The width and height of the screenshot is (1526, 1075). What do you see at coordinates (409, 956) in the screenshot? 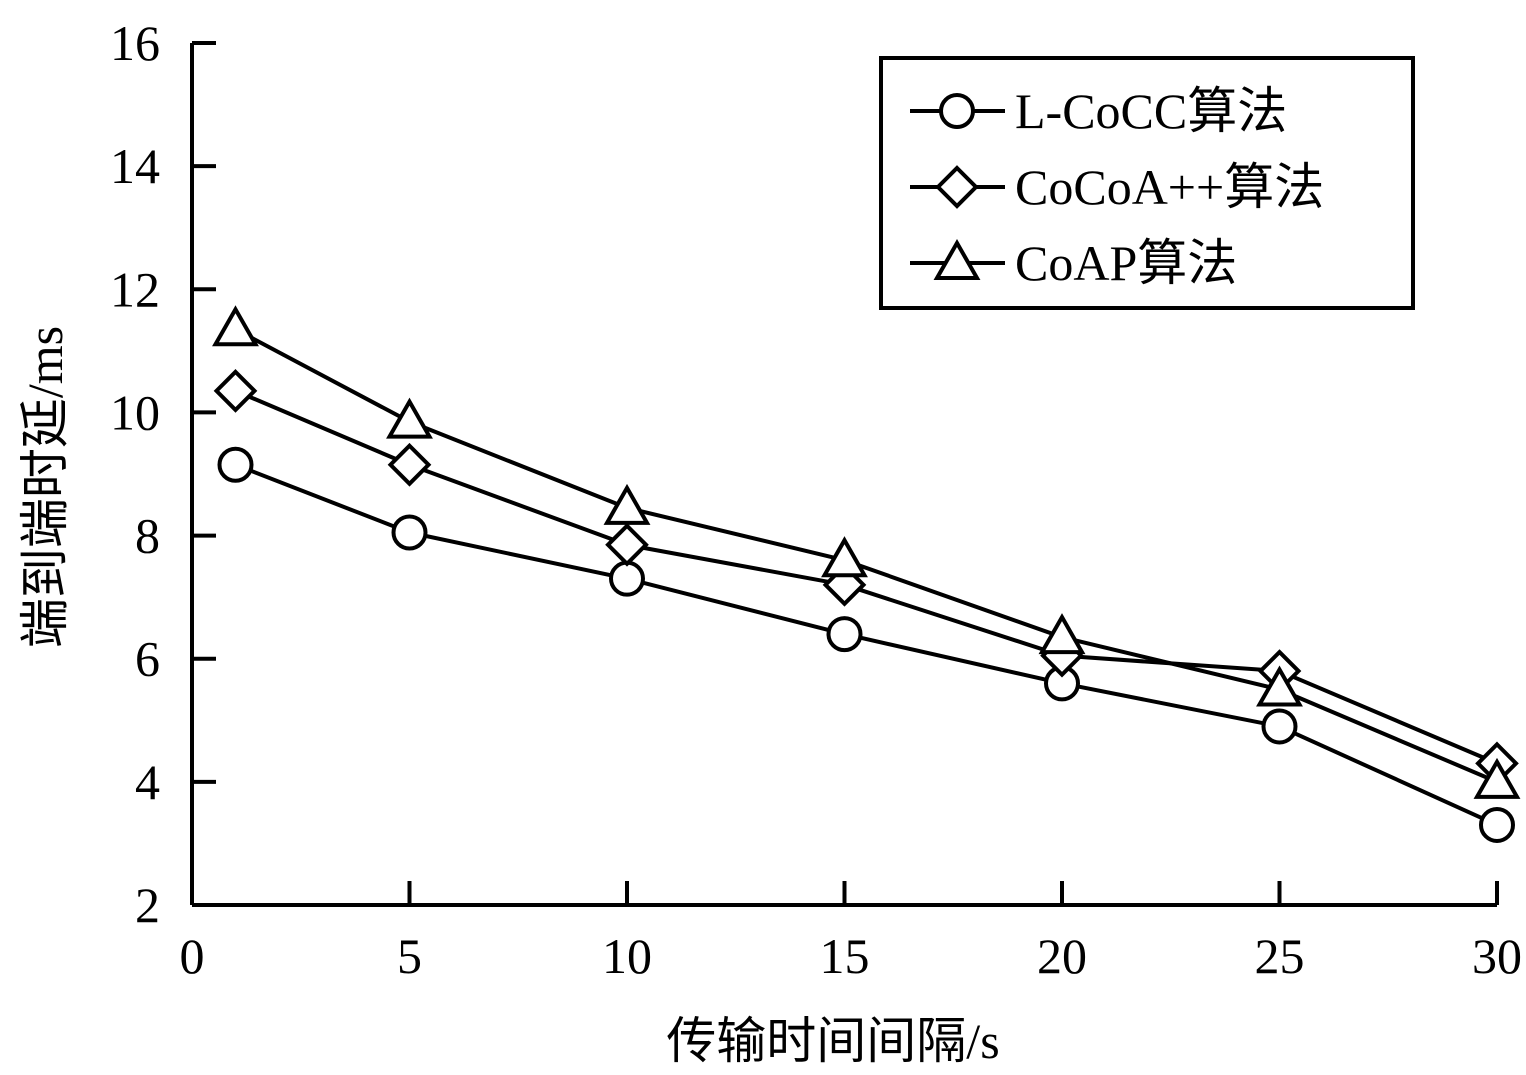
I see `x-tick-label: 5` at bounding box center [409, 956].